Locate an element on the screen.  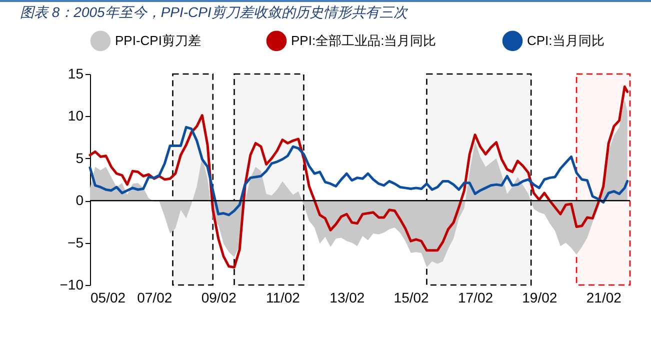
x-tick-label: 17/02 is located at coordinates (476, 298).